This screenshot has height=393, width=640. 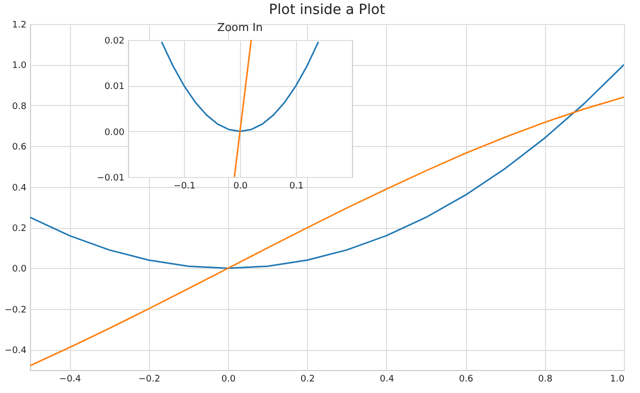 I want to click on x-tick-label: 0.8, so click(x=545, y=379).